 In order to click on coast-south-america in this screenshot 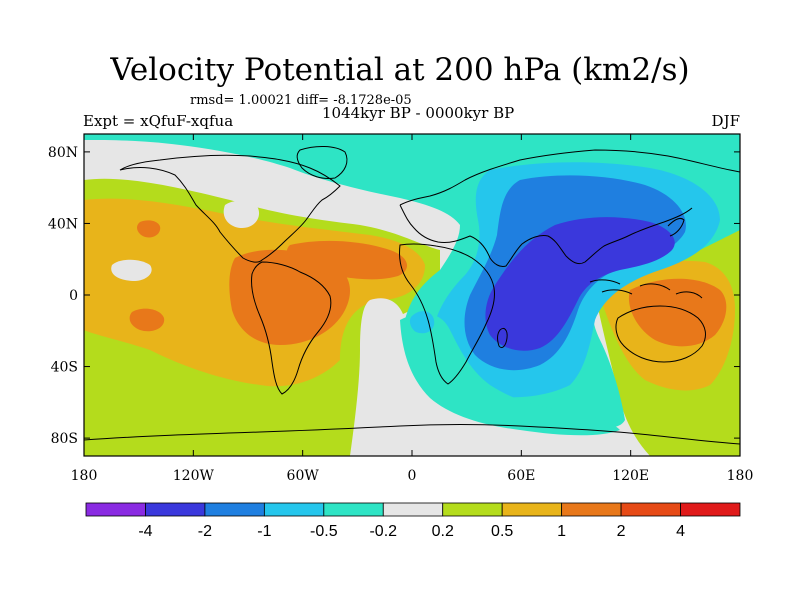, I will do `click(291, 328)`.